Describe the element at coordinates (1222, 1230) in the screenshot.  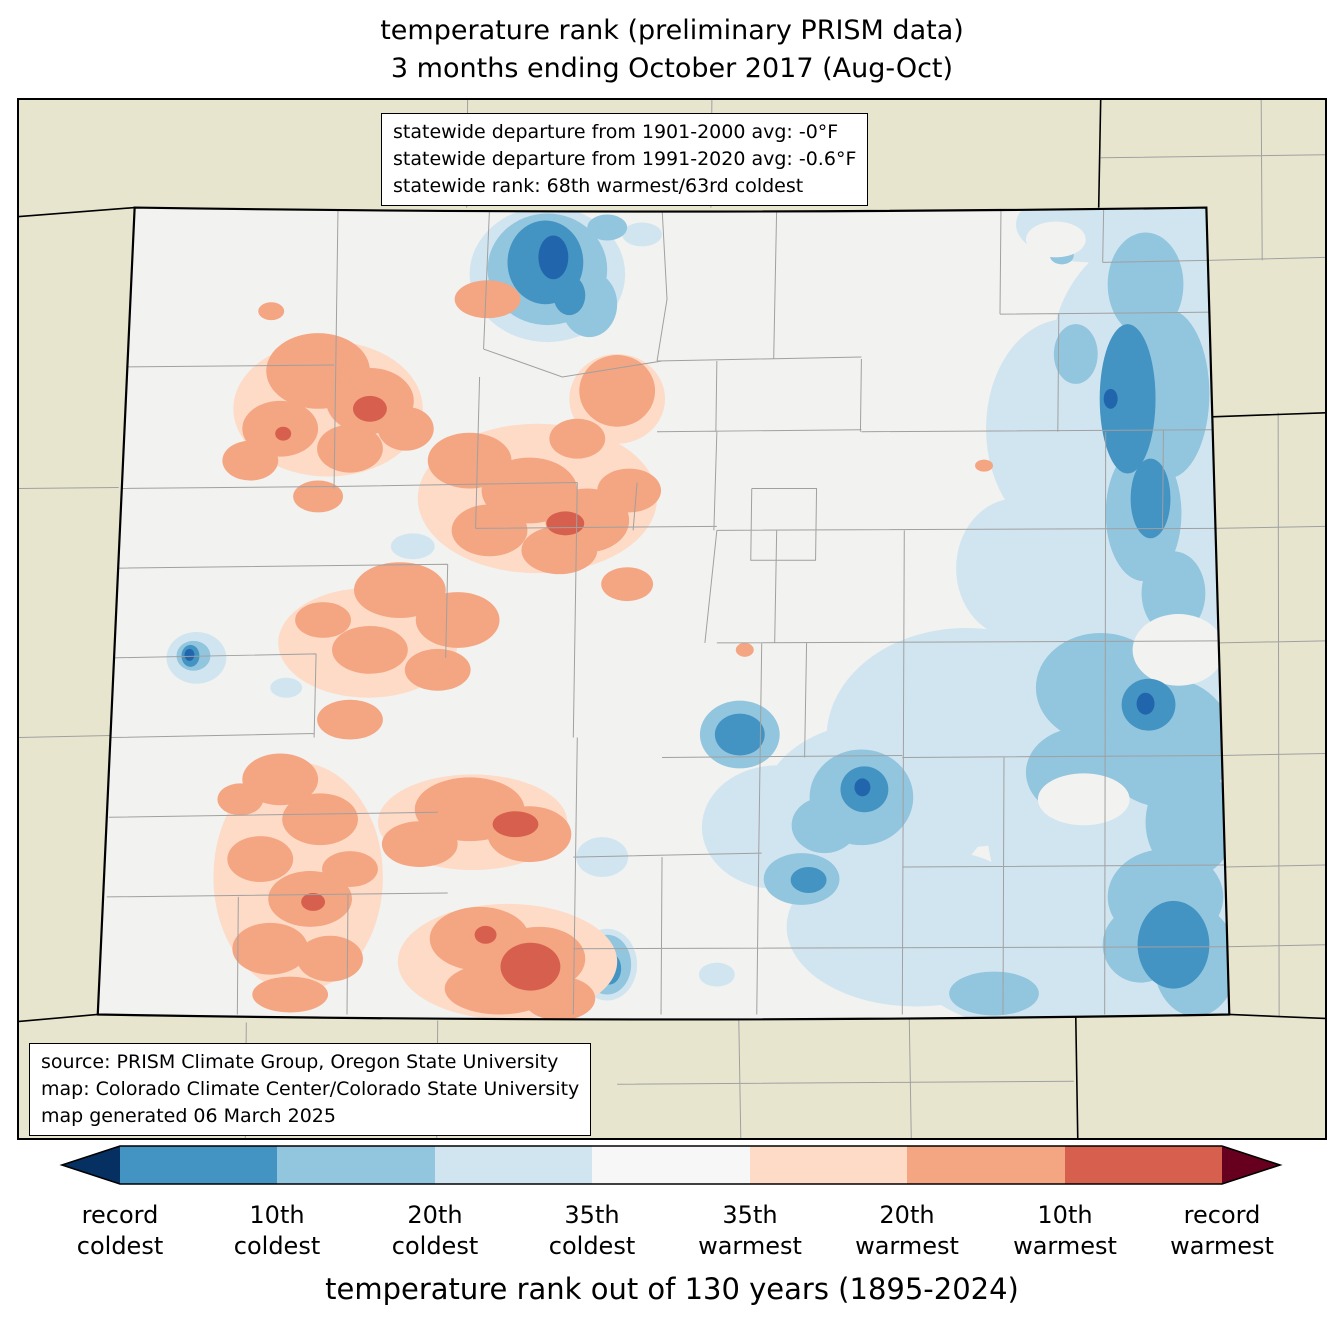
I see `tick-label-record-warmest: record warmest` at that location.